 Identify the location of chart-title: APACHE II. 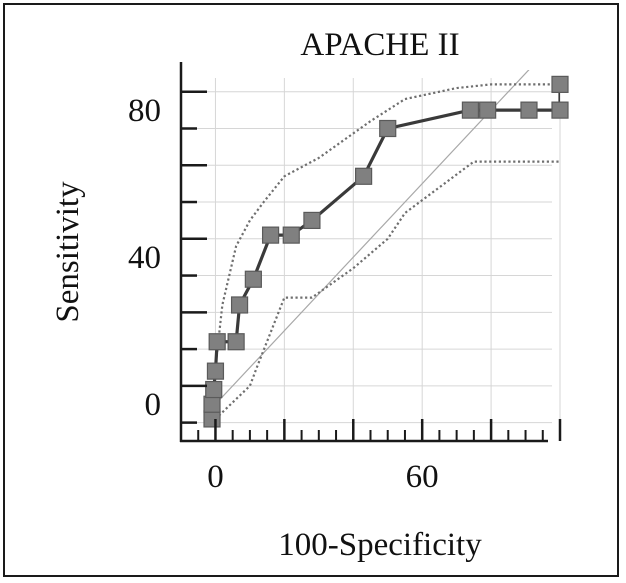
(379, 45).